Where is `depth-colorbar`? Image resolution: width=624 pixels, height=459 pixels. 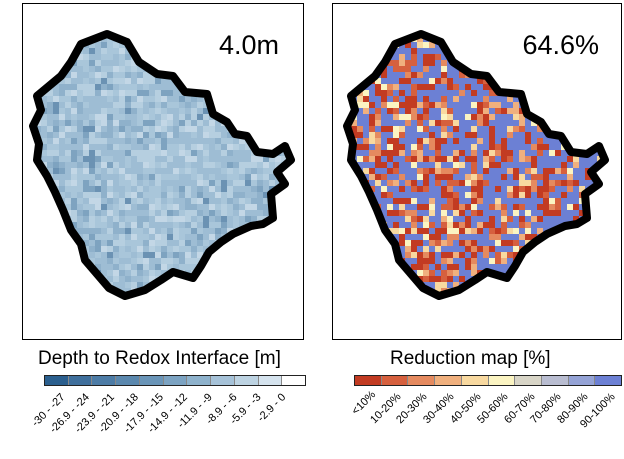 depth-colorbar is located at coordinates (175, 380).